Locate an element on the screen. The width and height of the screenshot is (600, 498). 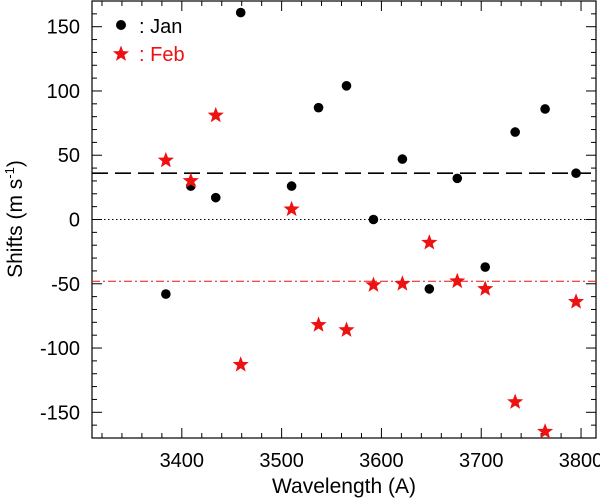
y-axis-label-close: ) is located at coordinates (15, 163).